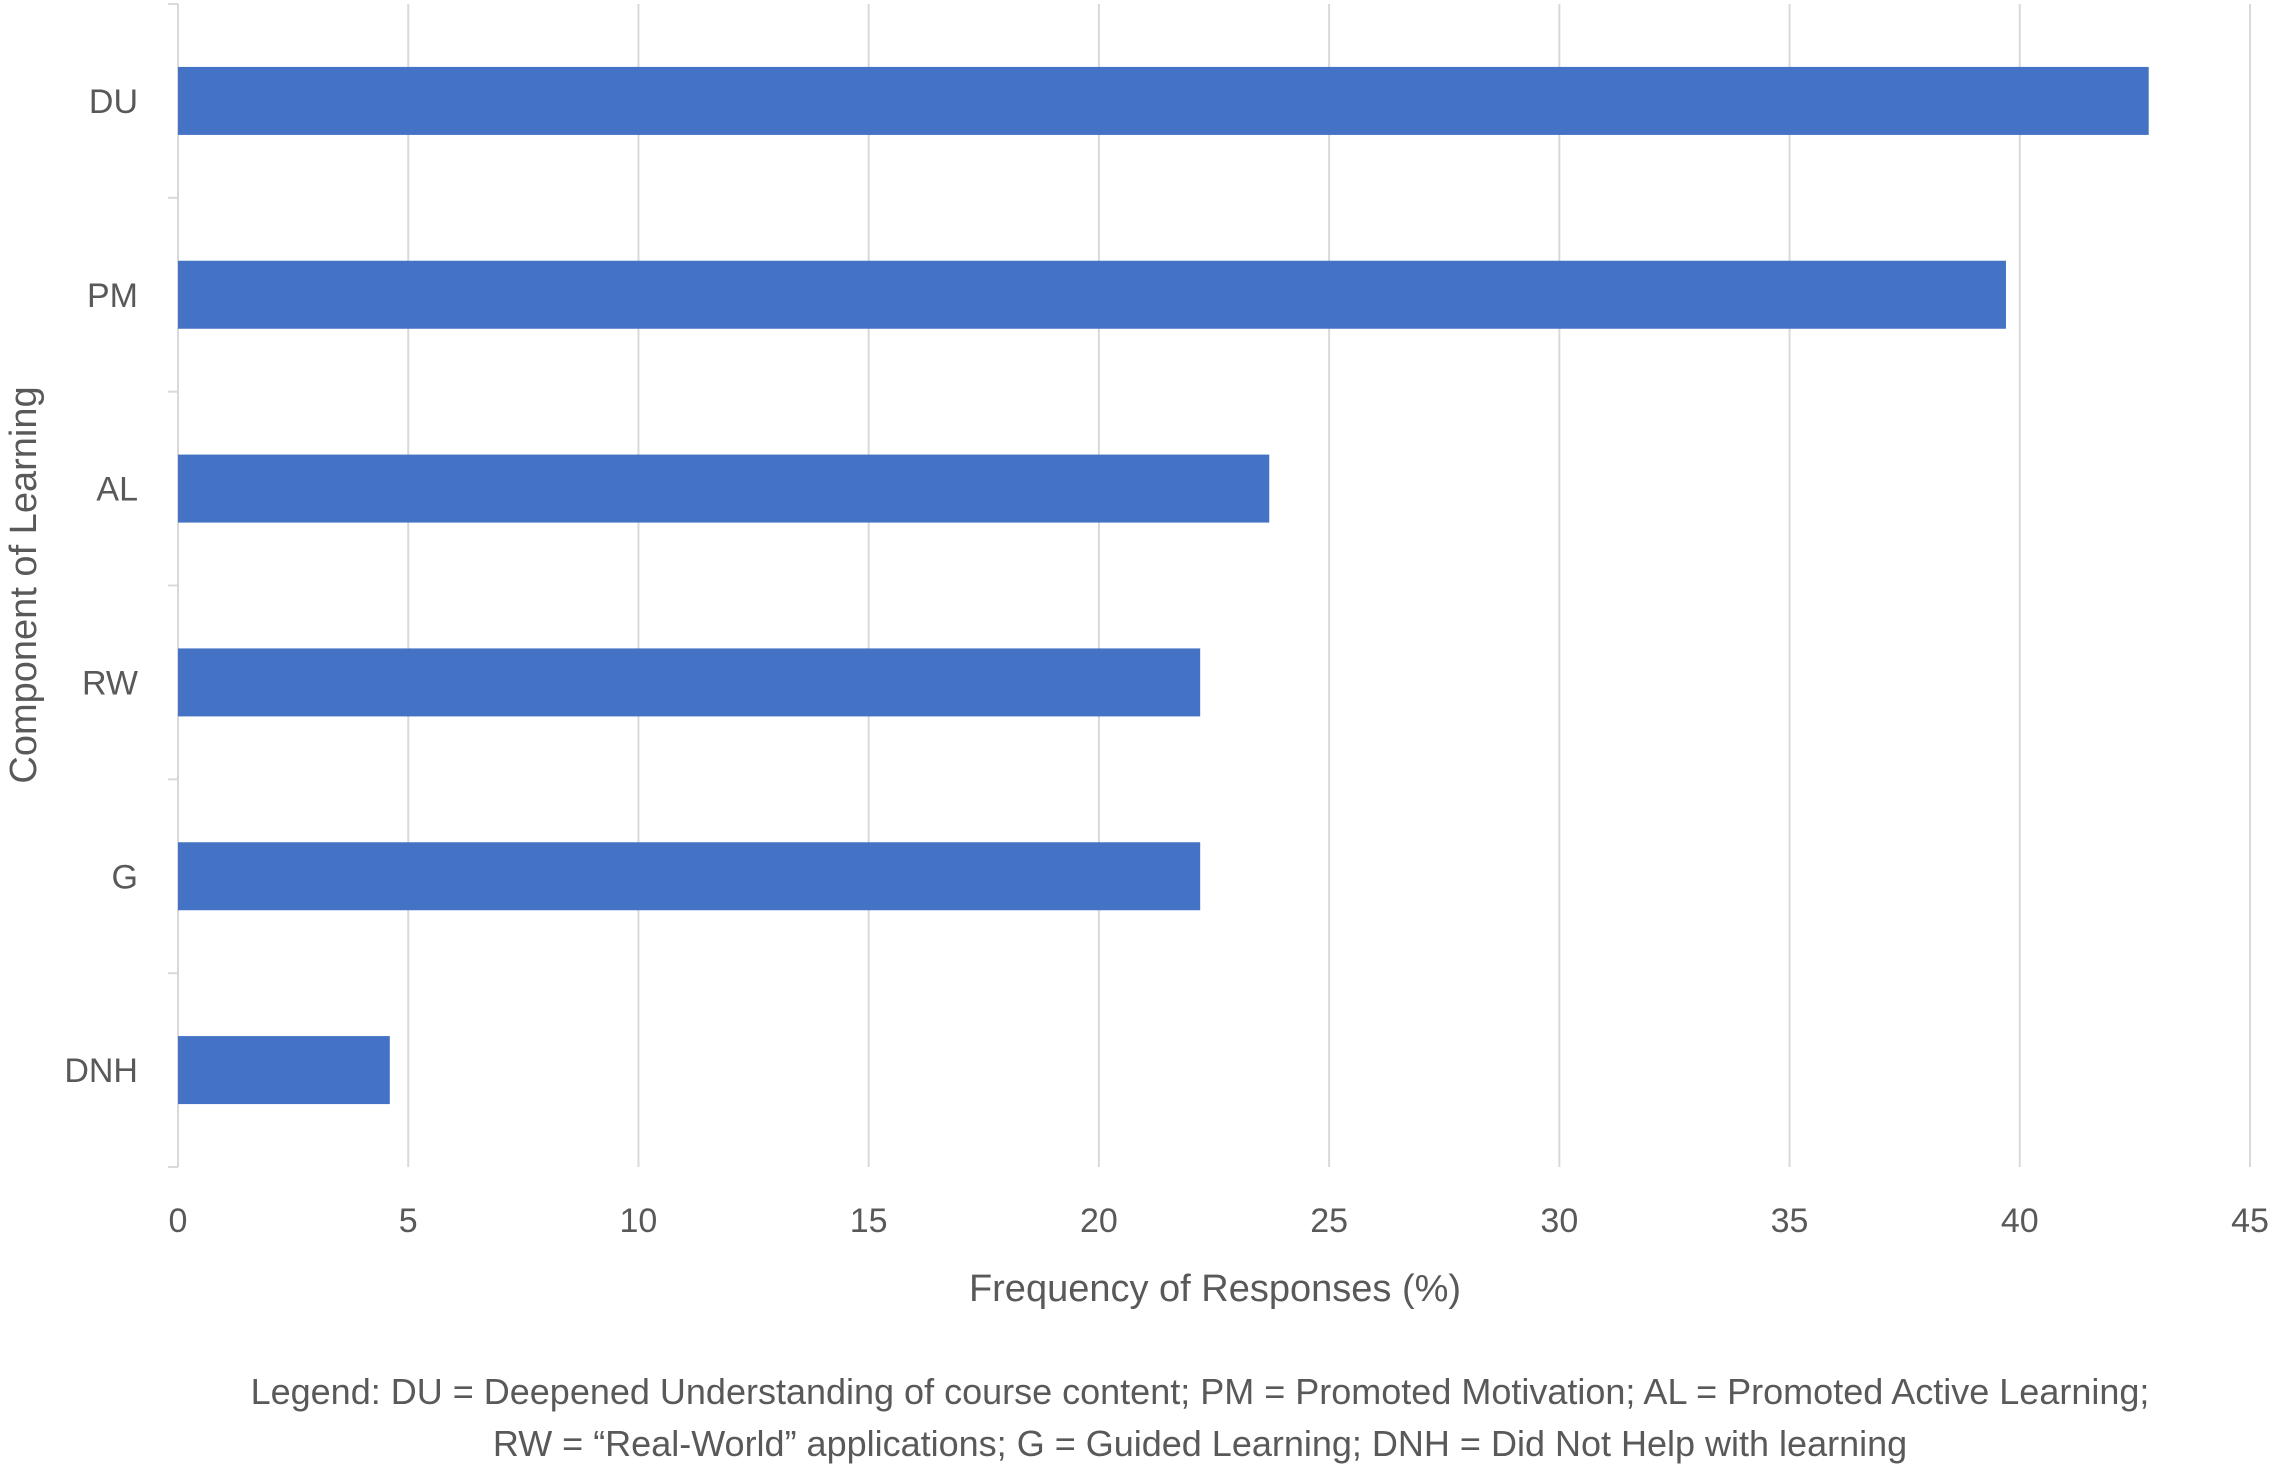 Image resolution: width=2275 pixels, height=1478 pixels. Describe the element at coordinates (101, 586) in the screenshot. I see `category-labels: DU PM AL RW G DNH` at that location.